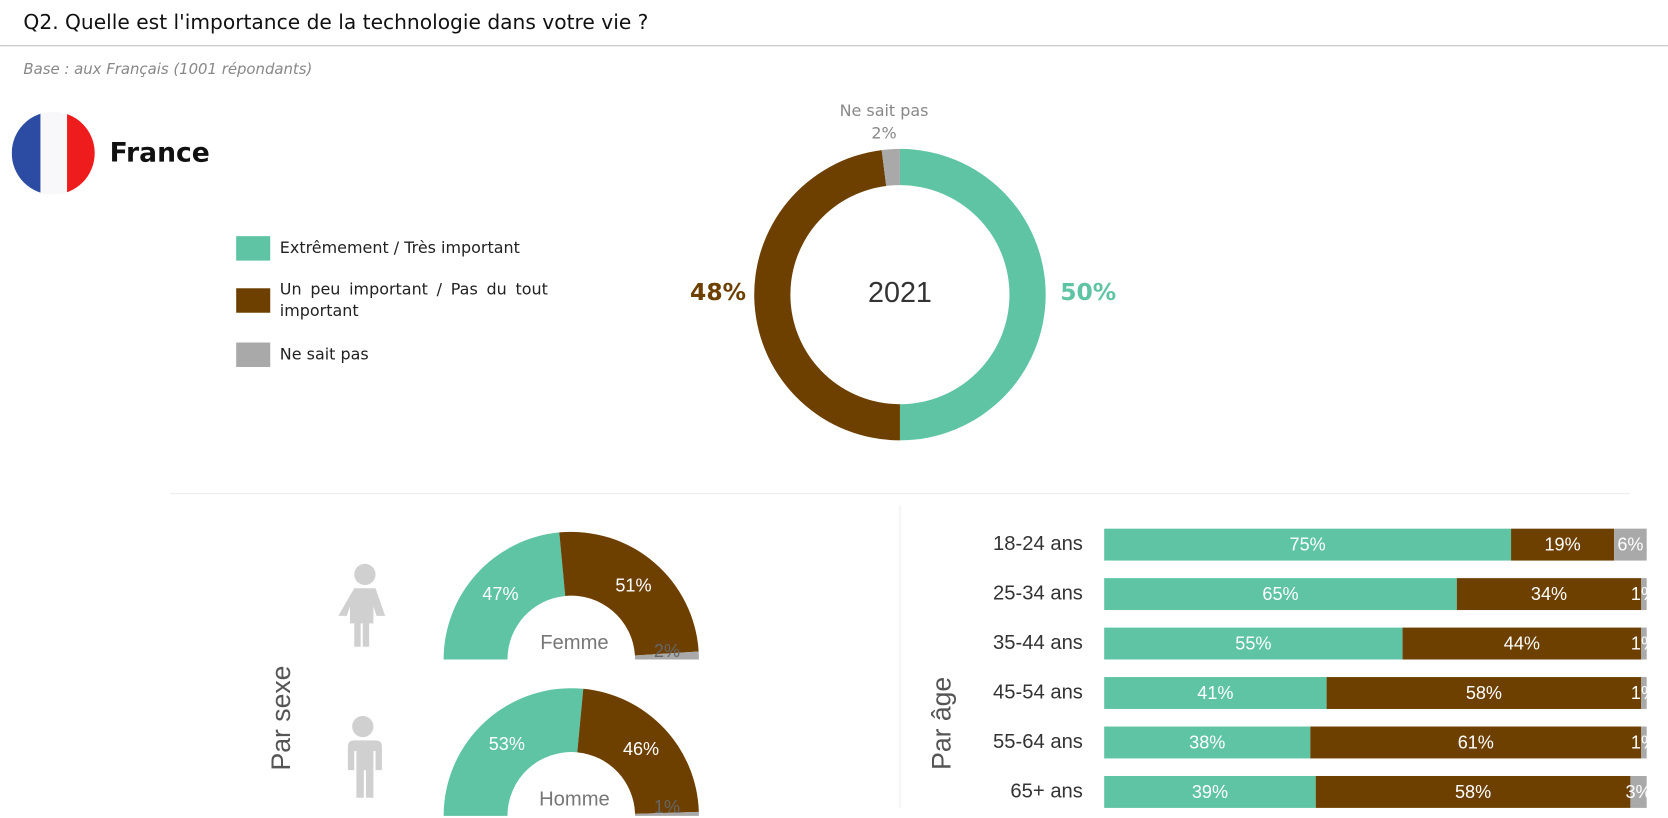 Image resolution: width=1668 pixels, height=818 pixels. What do you see at coordinates (364, 756) in the screenshot?
I see `male-icon` at bounding box center [364, 756].